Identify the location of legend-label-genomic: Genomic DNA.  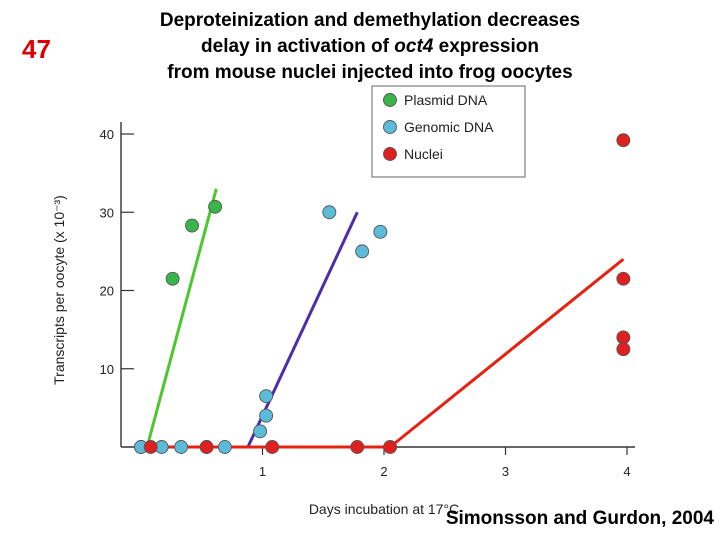
(449, 127).